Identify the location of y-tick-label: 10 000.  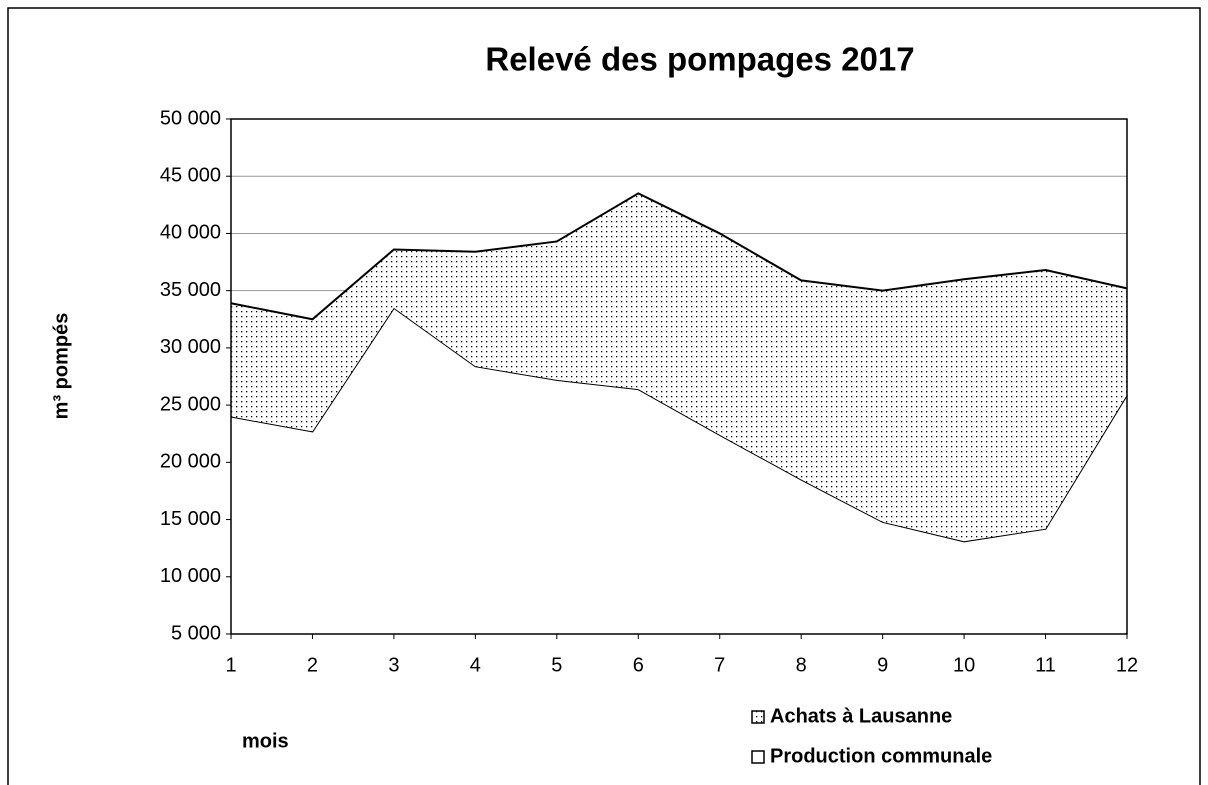
(190, 576).